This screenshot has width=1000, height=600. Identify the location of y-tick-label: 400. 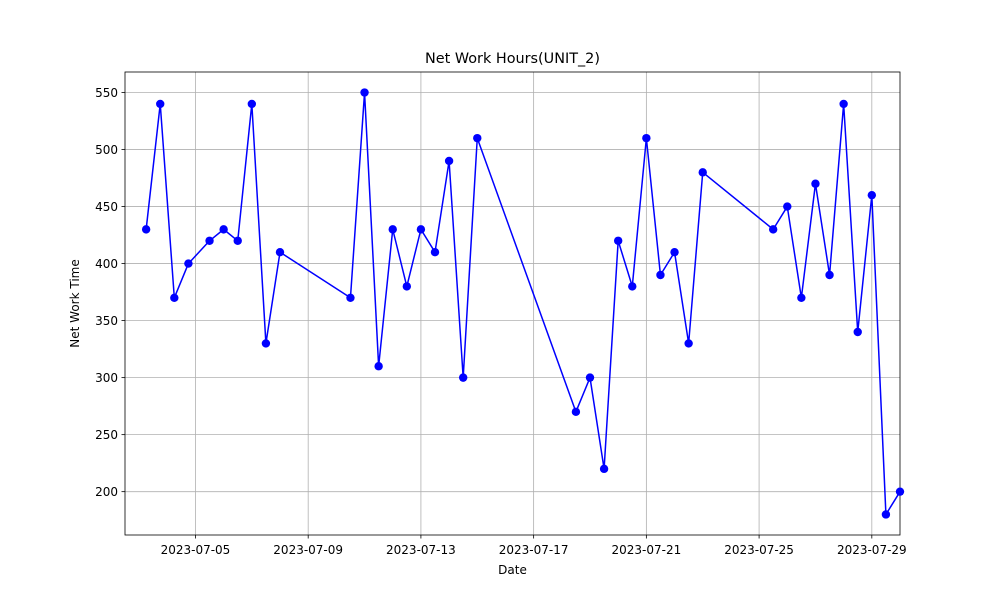
(106, 264).